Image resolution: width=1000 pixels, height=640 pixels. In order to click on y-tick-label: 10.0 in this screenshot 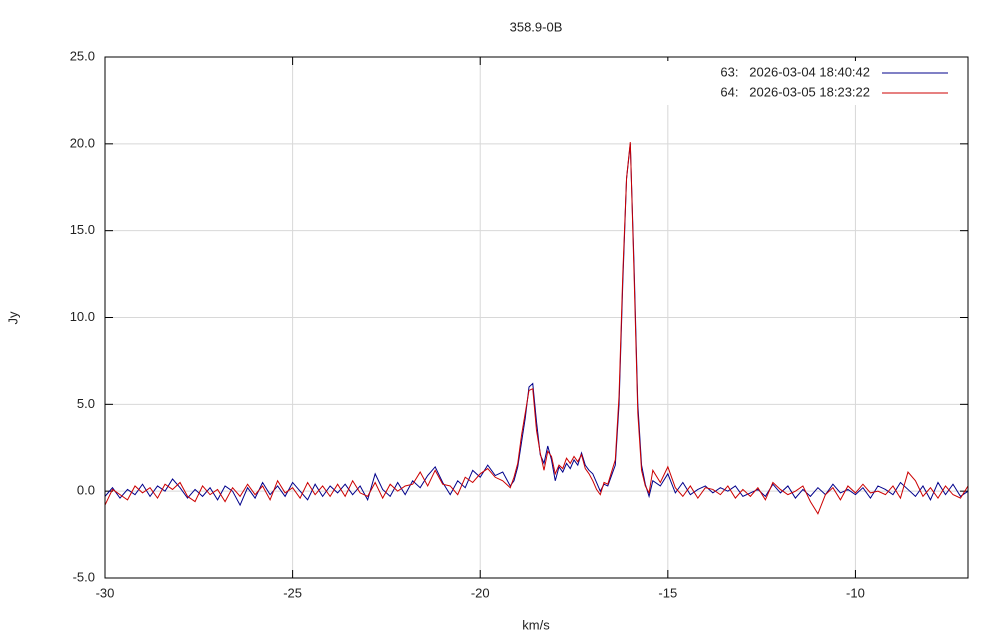, I will do `click(82, 316)`.